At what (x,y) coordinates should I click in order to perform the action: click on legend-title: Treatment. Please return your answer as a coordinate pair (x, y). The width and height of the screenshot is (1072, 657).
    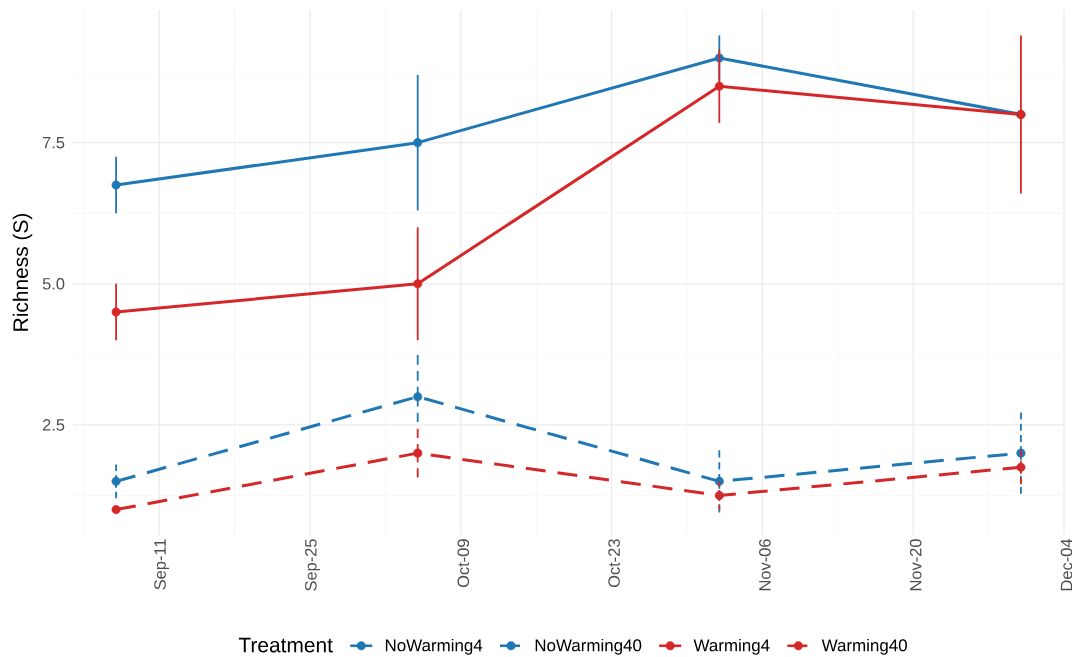
    Looking at the image, I should click on (285, 645).